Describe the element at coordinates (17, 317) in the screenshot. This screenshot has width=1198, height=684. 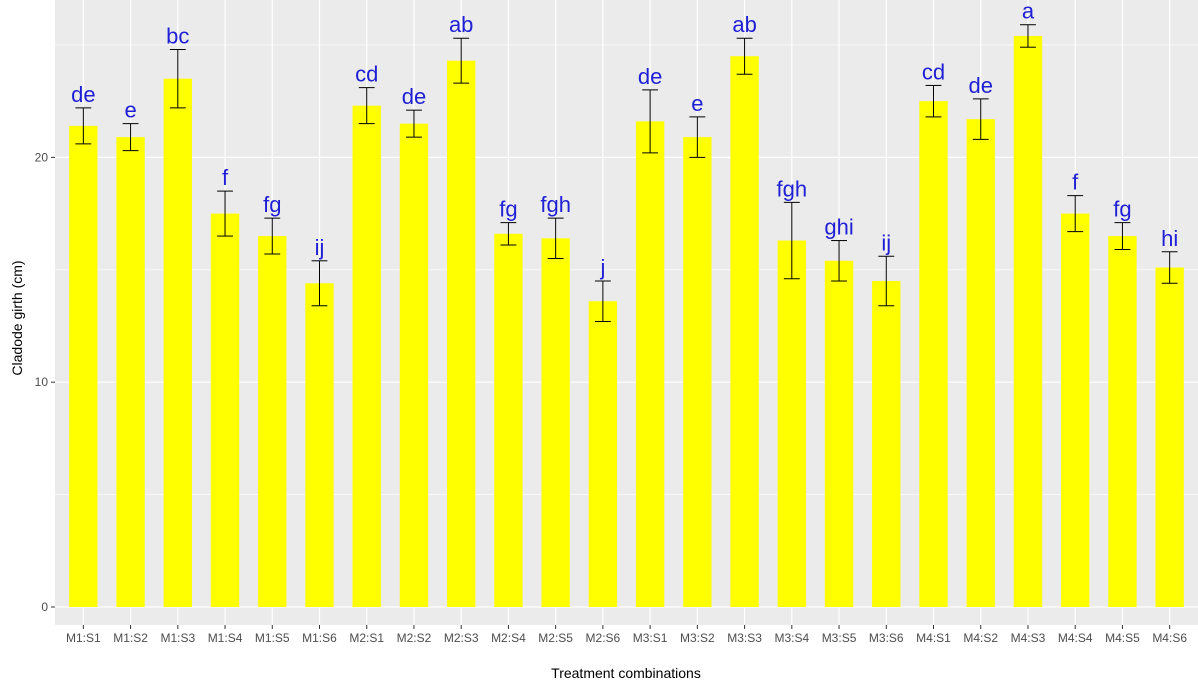
I see `y-axis-title: Cladode girth (cm)` at that location.